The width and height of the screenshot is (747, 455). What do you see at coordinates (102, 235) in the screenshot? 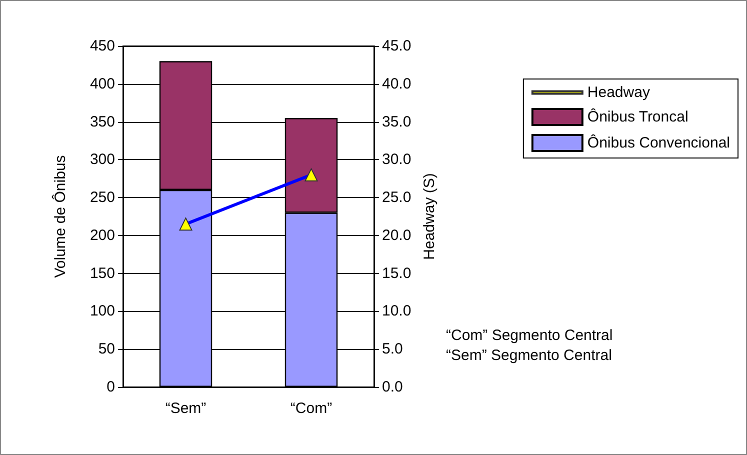
I see `y-tick-label: 200` at bounding box center [102, 235].